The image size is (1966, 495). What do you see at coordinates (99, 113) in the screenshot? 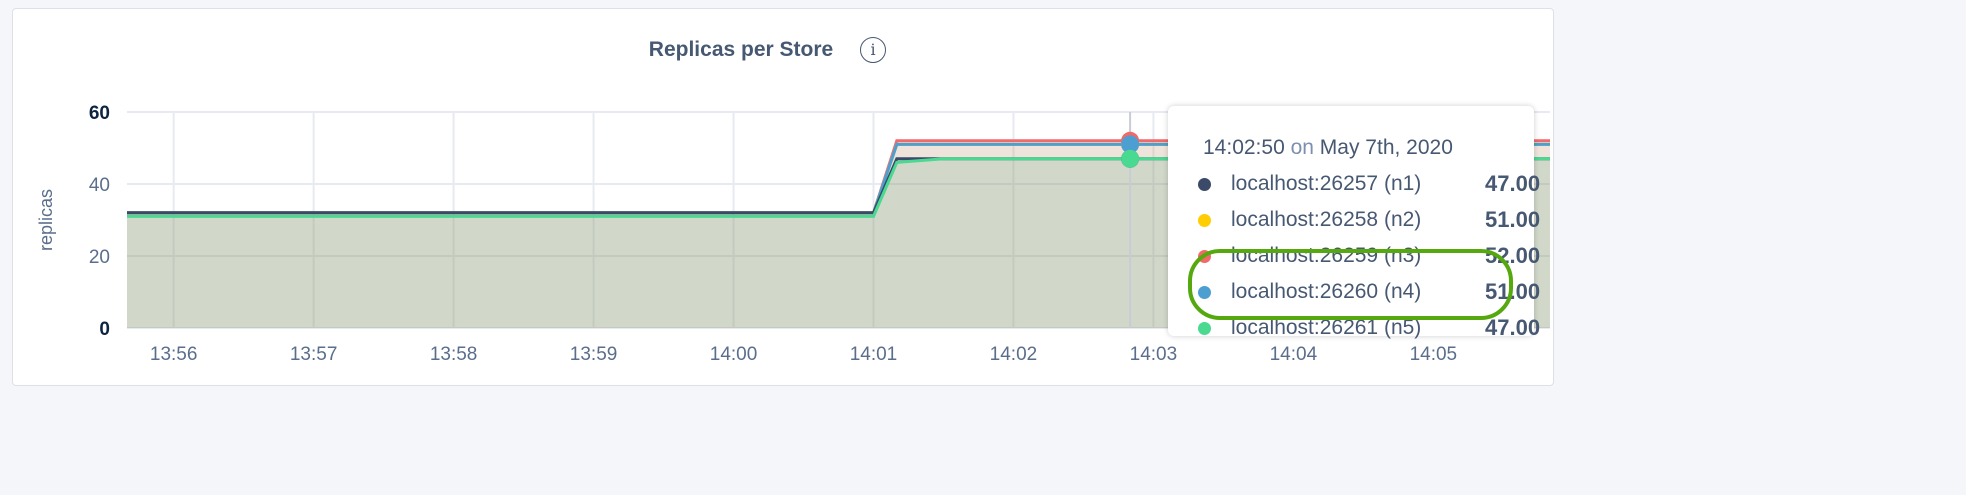
I see `y-tick-label: 60` at bounding box center [99, 113].